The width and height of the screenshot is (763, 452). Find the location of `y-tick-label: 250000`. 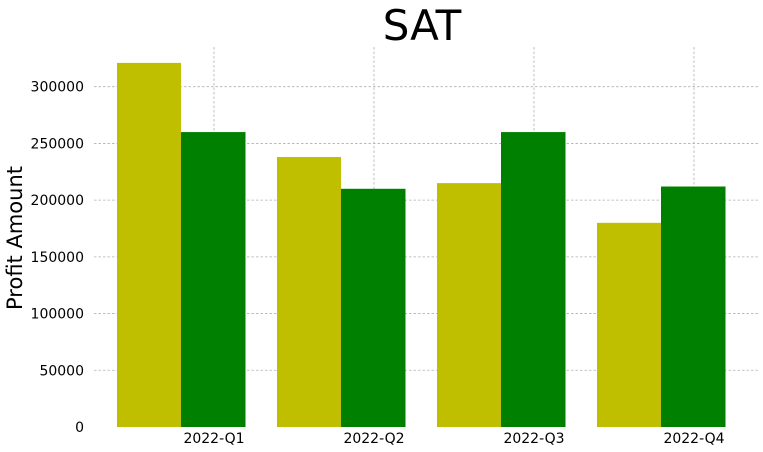

y-tick-label: 250000 is located at coordinates (57, 144).